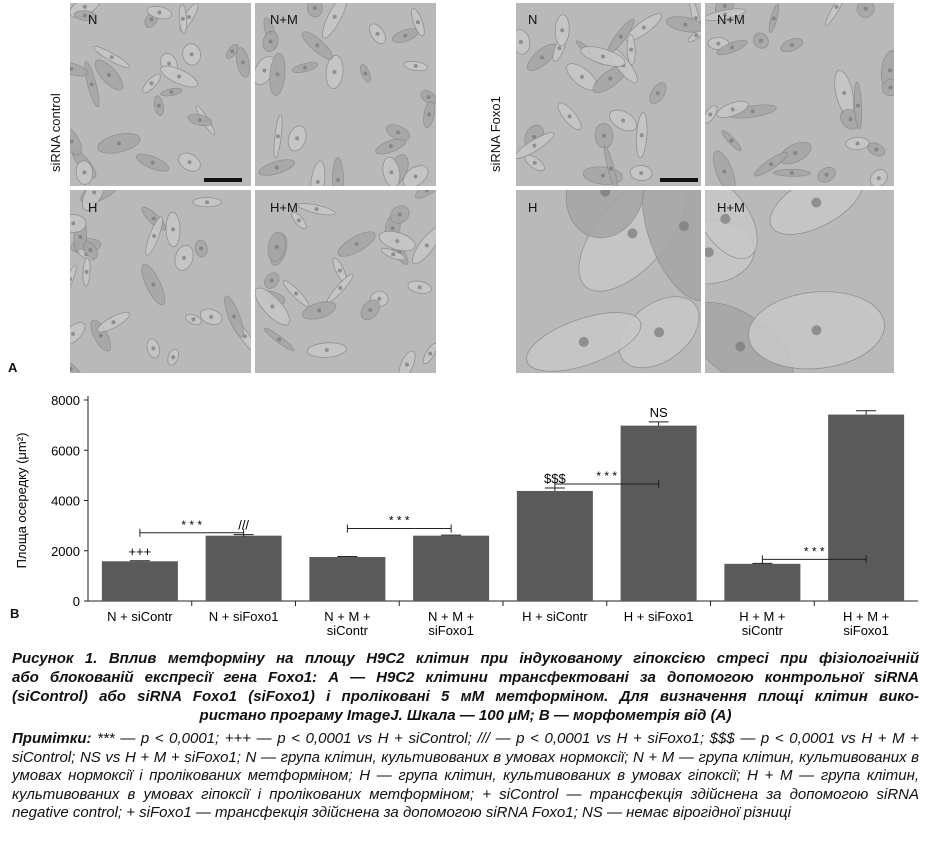 The height and width of the screenshot is (848, 931). I want to click on y-tick-label: 6000, so click(65, 450).